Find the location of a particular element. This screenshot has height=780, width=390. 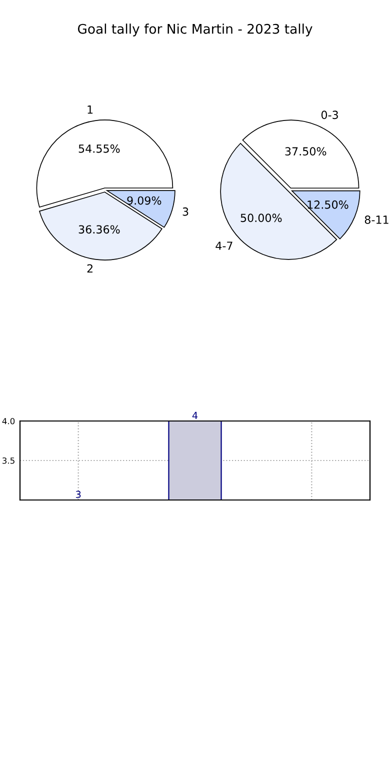

data-label: 9.09% is located at coordinates (144, 200).